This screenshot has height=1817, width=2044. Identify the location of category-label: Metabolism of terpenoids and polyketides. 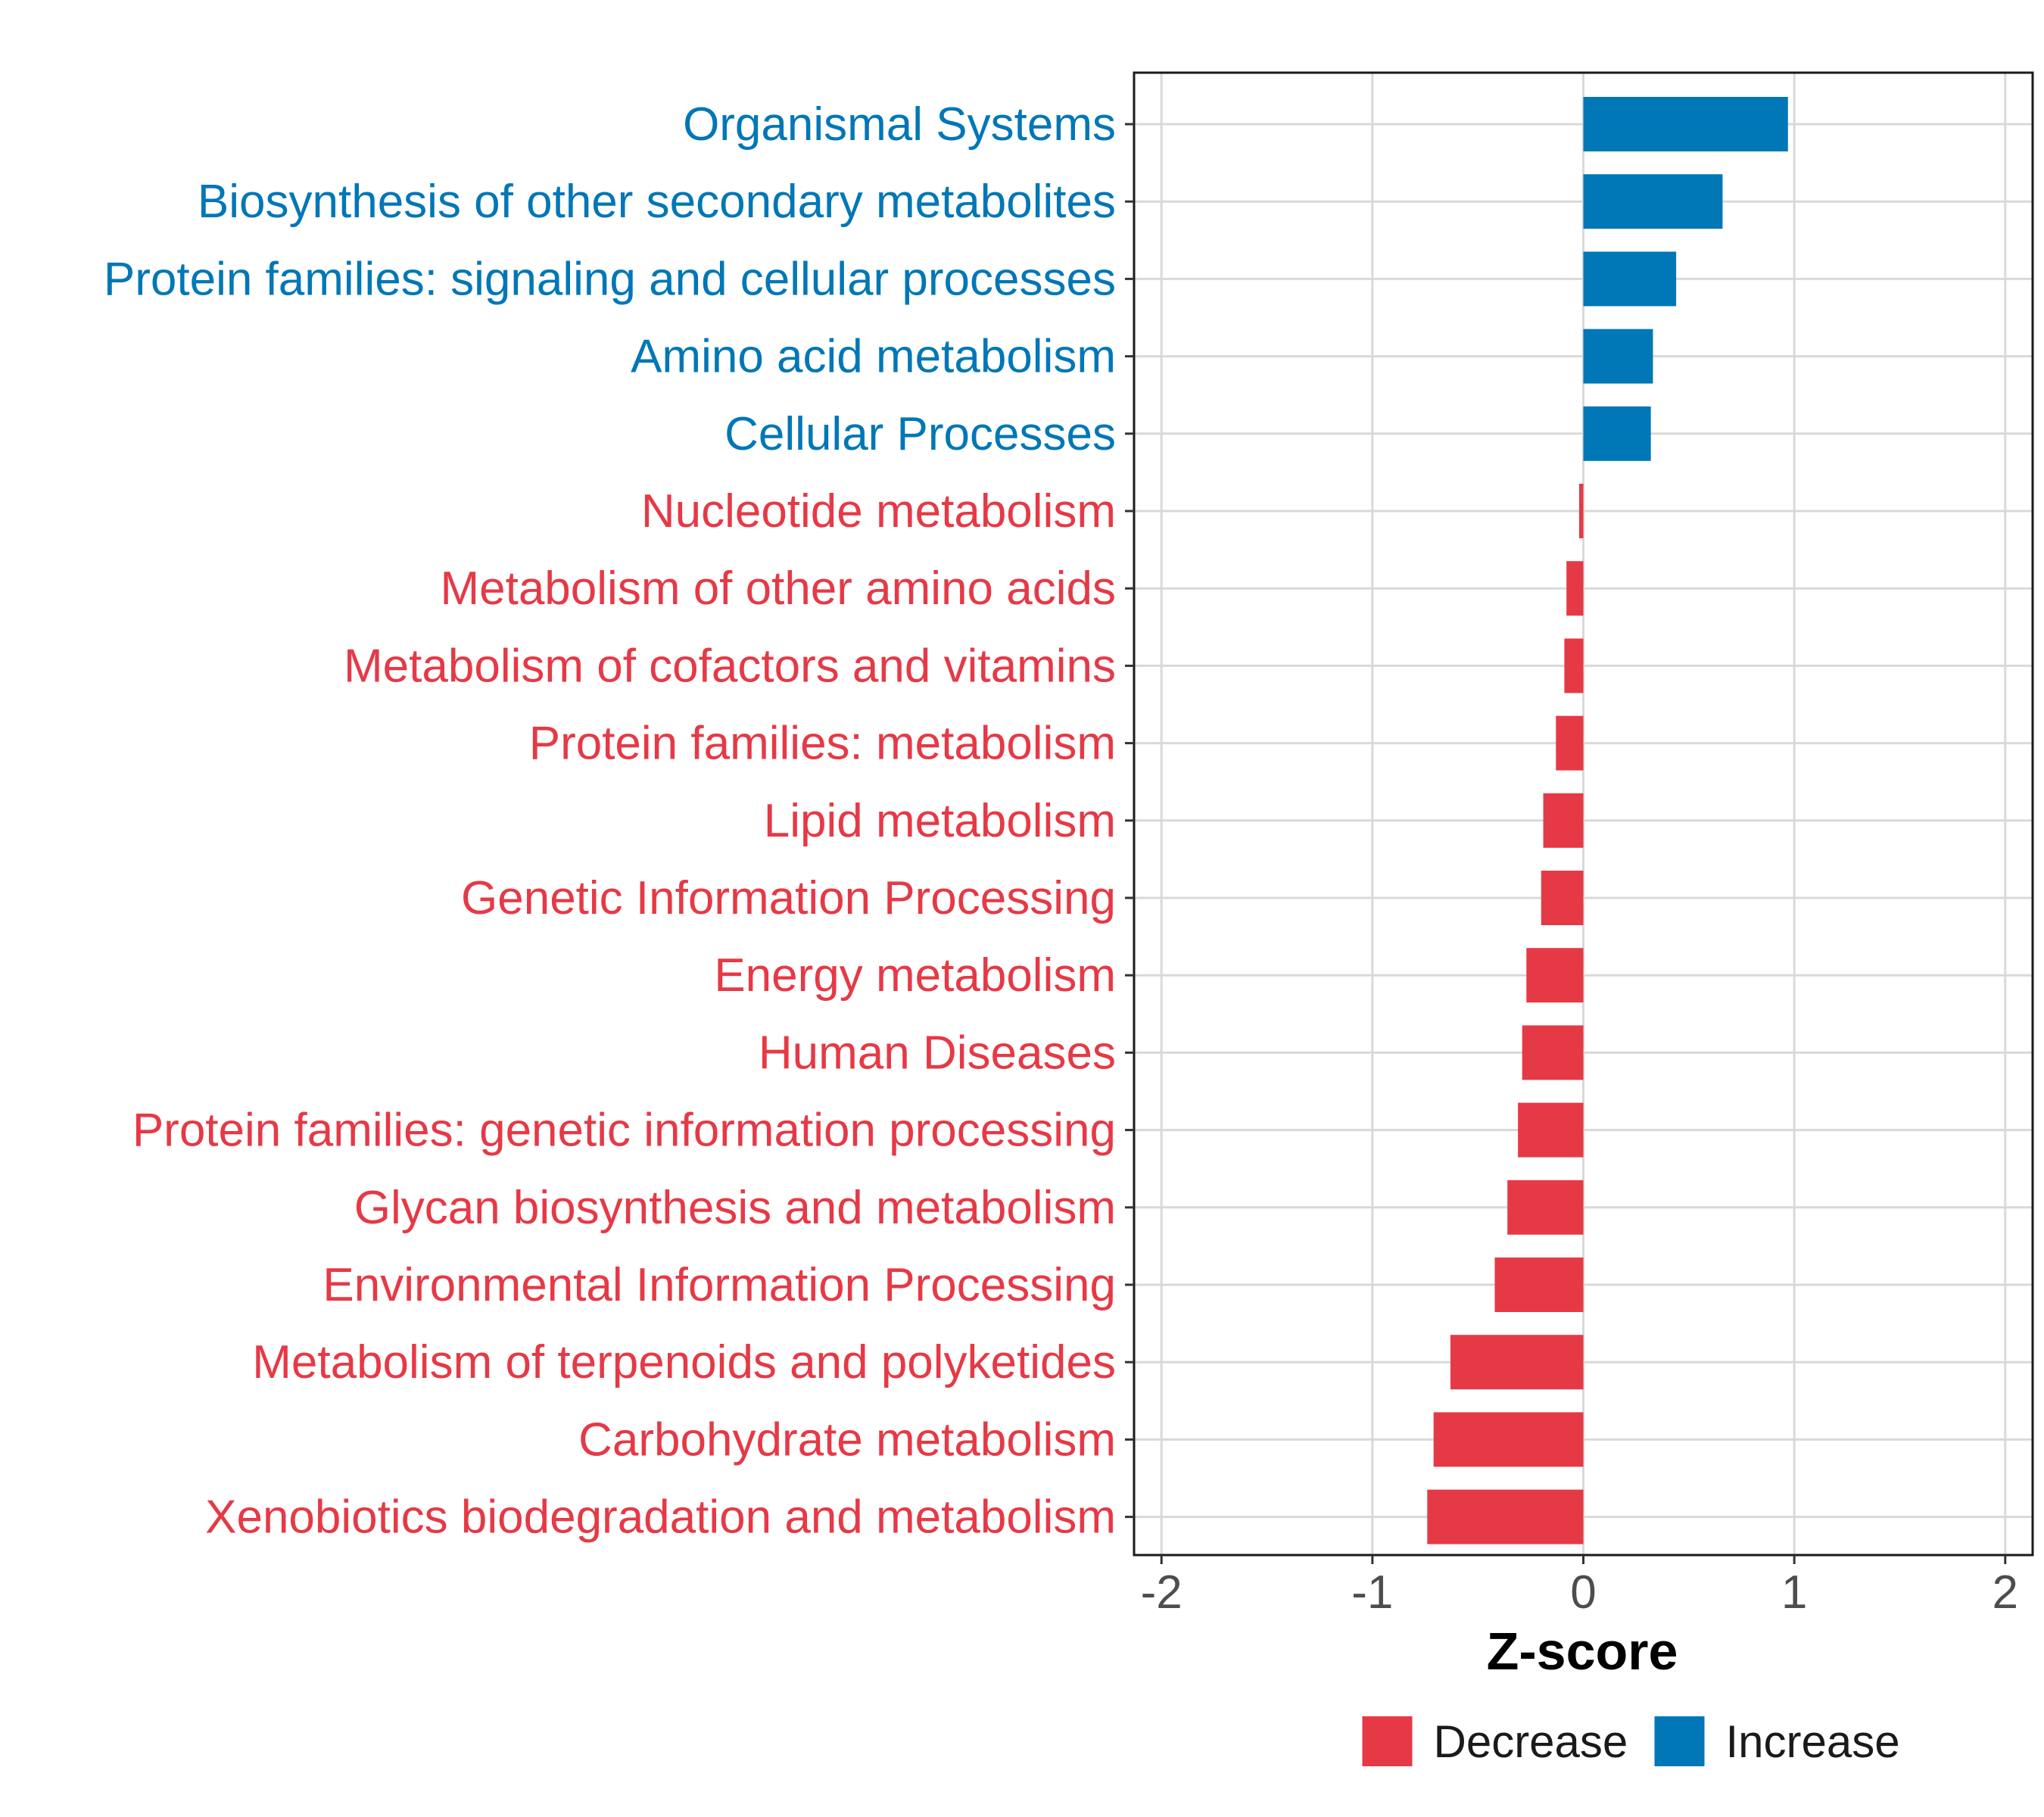
(684, 1362).